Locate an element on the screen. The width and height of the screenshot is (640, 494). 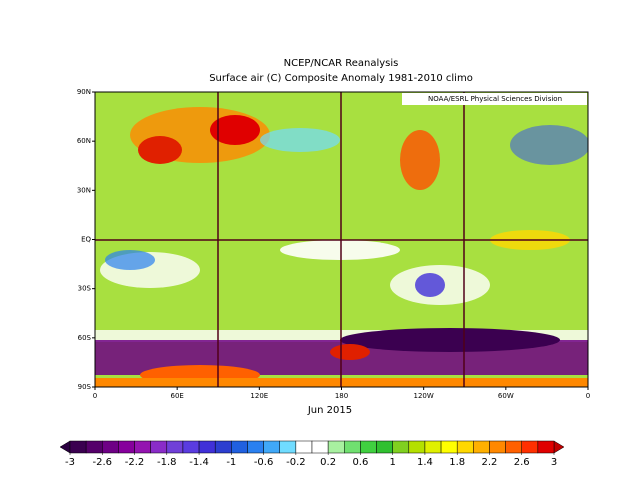
colorbar-tick-label: 1.8 is located at coordinates (457, 462).